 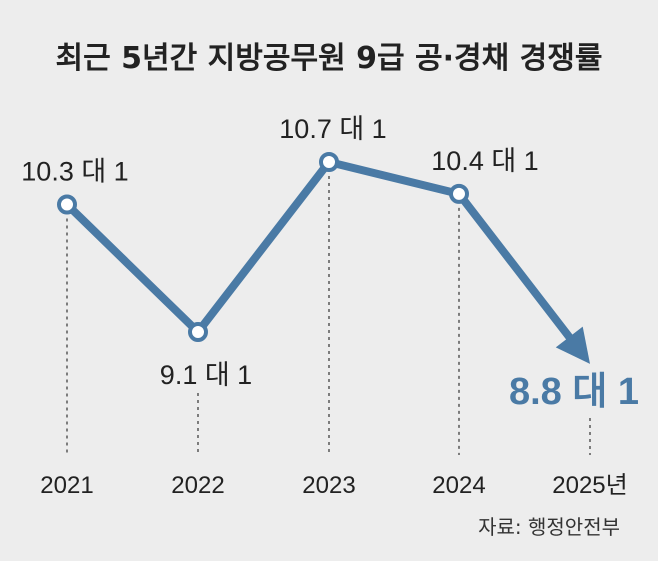 What do you see at coordinates (197, 485) in the screenshot?
I see `x-tick-2022: 2022` at bounding box center [197, 485].